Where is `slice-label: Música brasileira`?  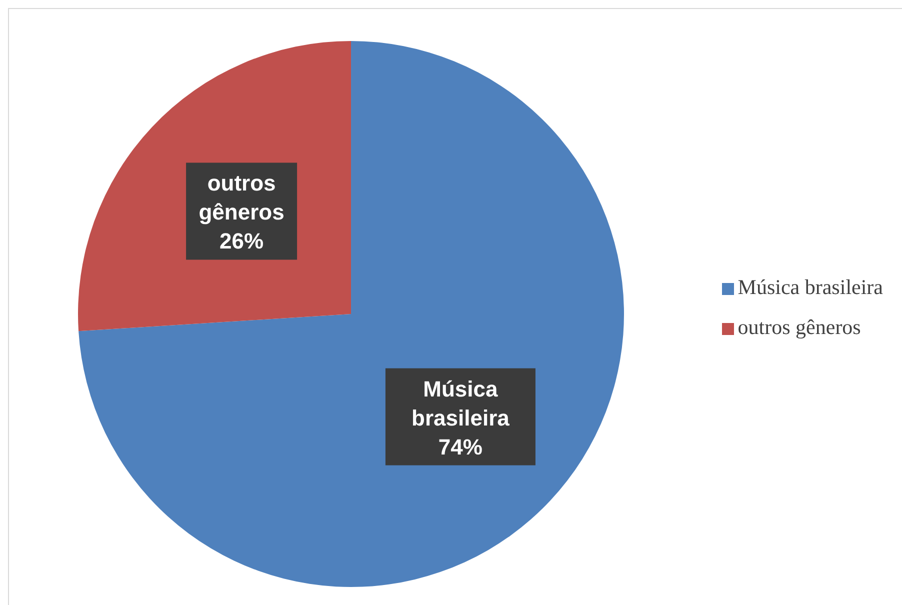
slice-label: Música brasileira is located at coordinates (461, 403).